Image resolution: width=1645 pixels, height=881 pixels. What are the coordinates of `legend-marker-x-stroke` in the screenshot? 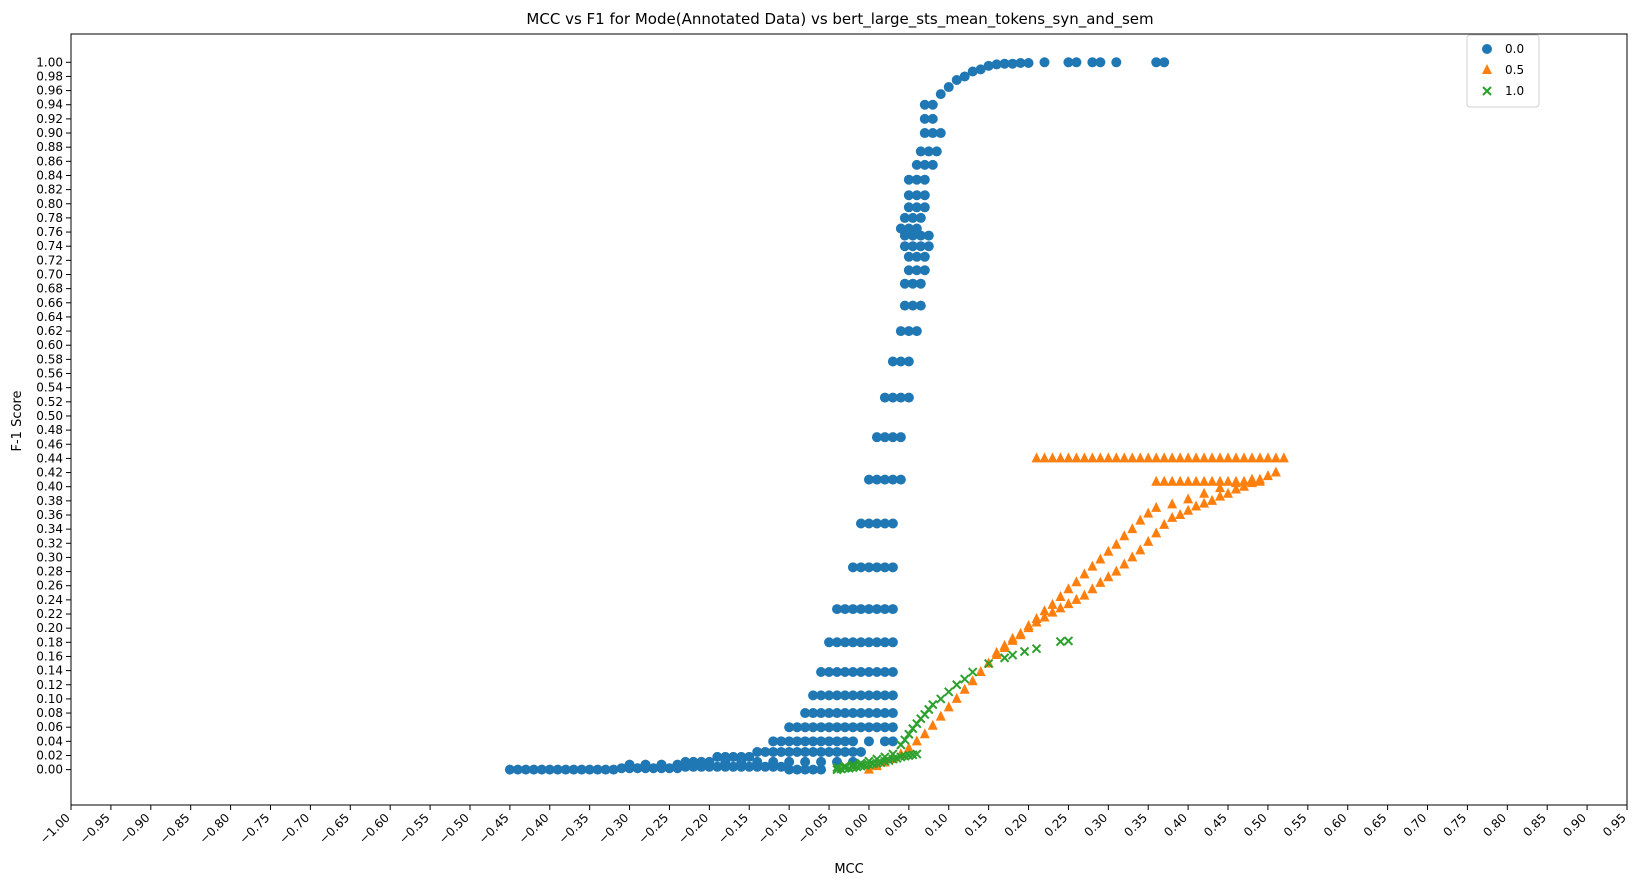 It's located at (1487, 91).